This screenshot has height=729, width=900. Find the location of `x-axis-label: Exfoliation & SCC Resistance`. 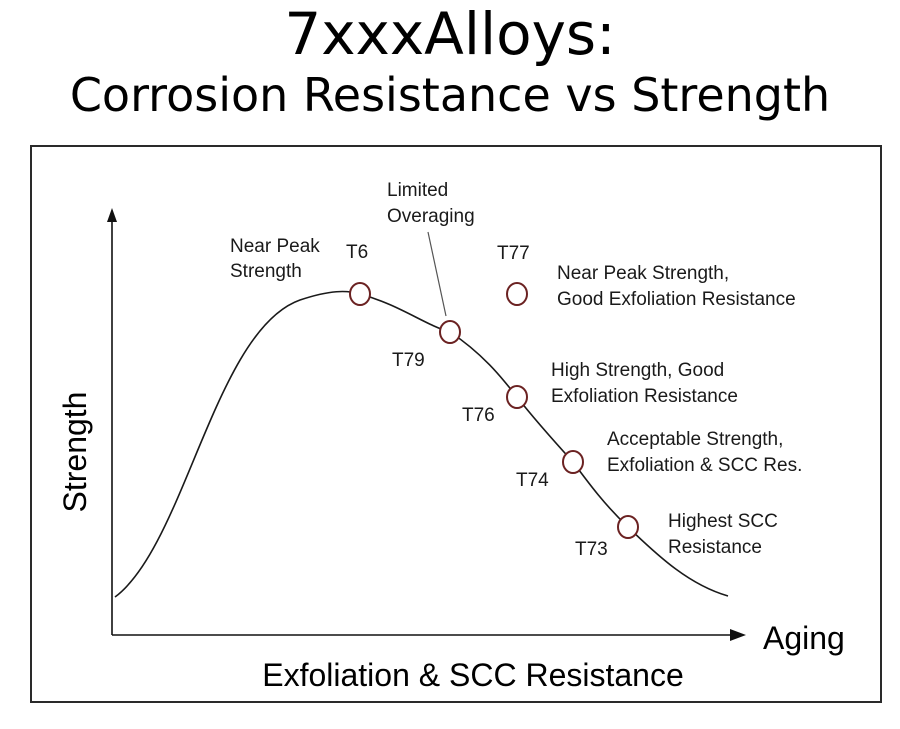

x-axis-label: Exfoliation & SCC Resistance is located at coordinates (473, 675).